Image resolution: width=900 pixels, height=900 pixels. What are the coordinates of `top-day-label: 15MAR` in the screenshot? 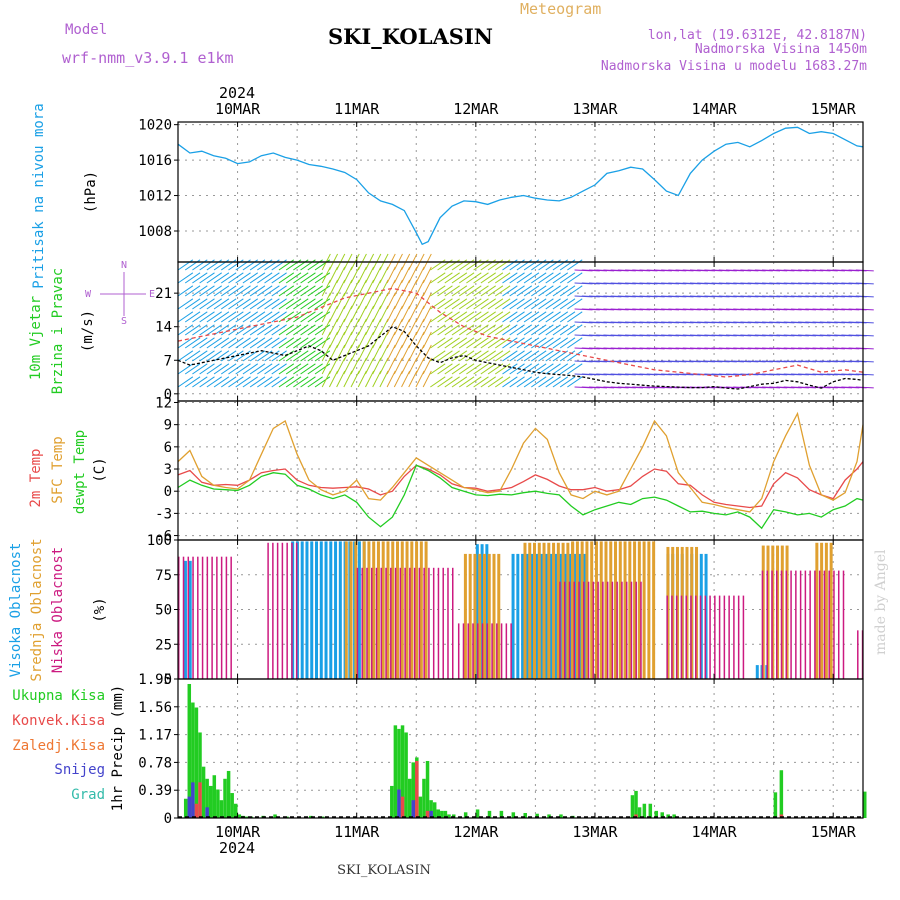 It's located at (834, 109).